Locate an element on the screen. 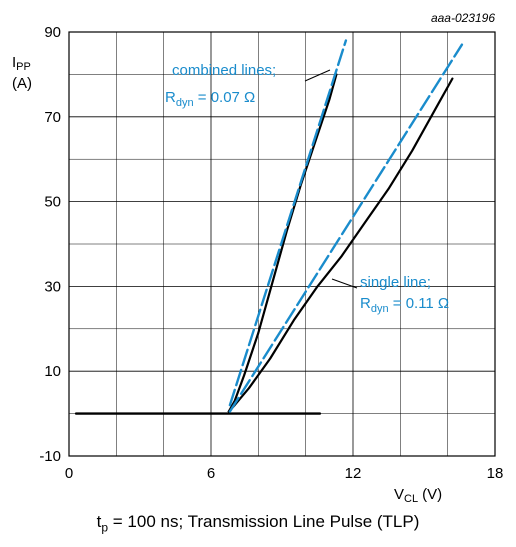 The width and height of the screenshot is (516, 547). x-tick-label-2: 12 is located at coordinates (353, 473).